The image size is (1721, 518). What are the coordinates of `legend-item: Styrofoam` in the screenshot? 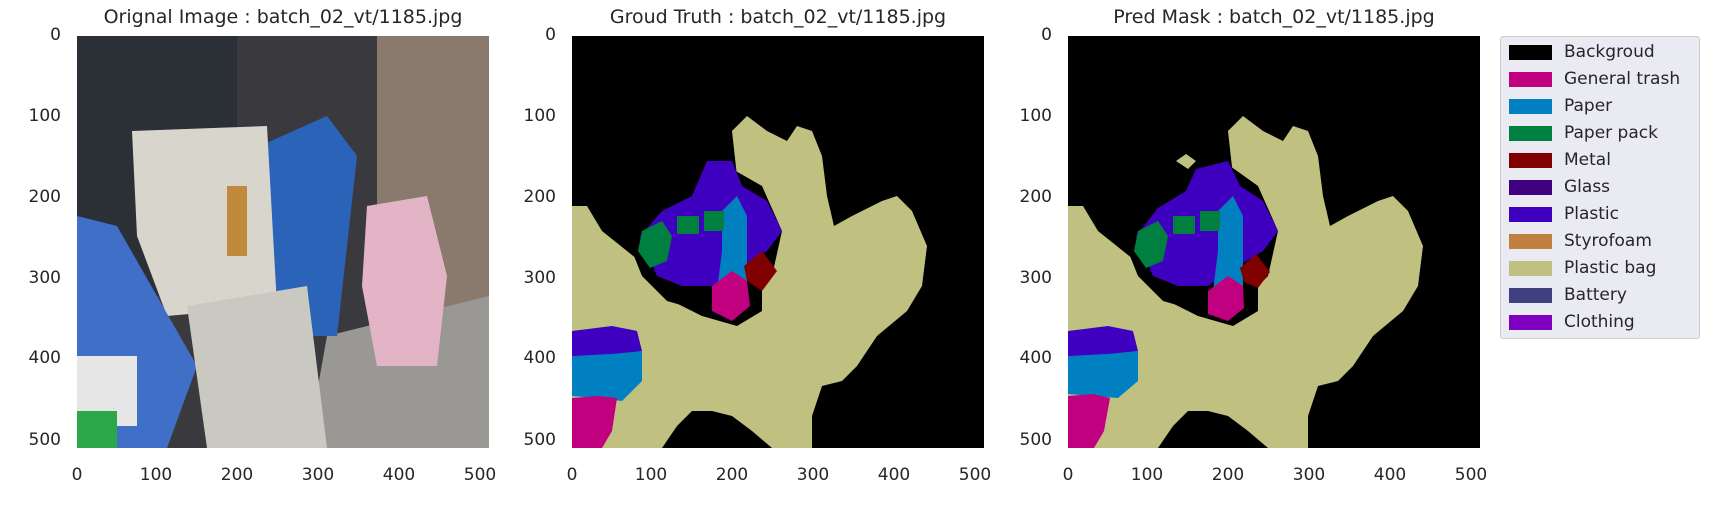 It's located at (1580, 241).